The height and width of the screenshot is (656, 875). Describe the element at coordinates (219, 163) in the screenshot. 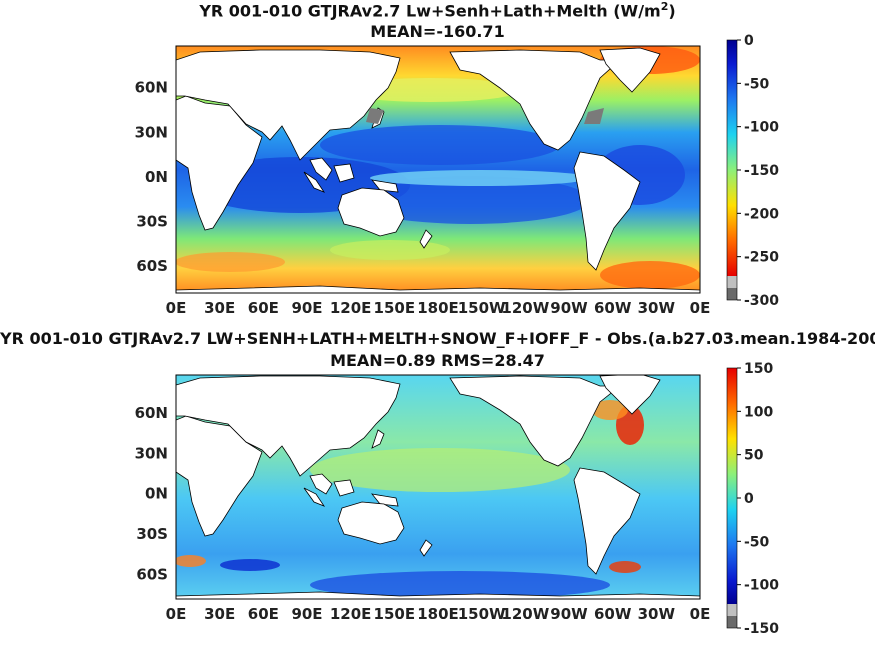

I see `top-land-africa` at that location.